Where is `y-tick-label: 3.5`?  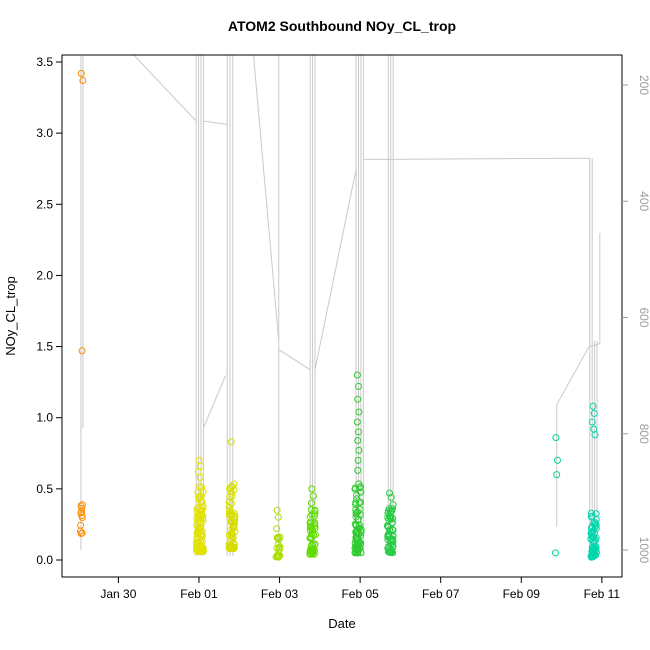 y-tick-label: 3.5 is located at coordinates (44, 62).